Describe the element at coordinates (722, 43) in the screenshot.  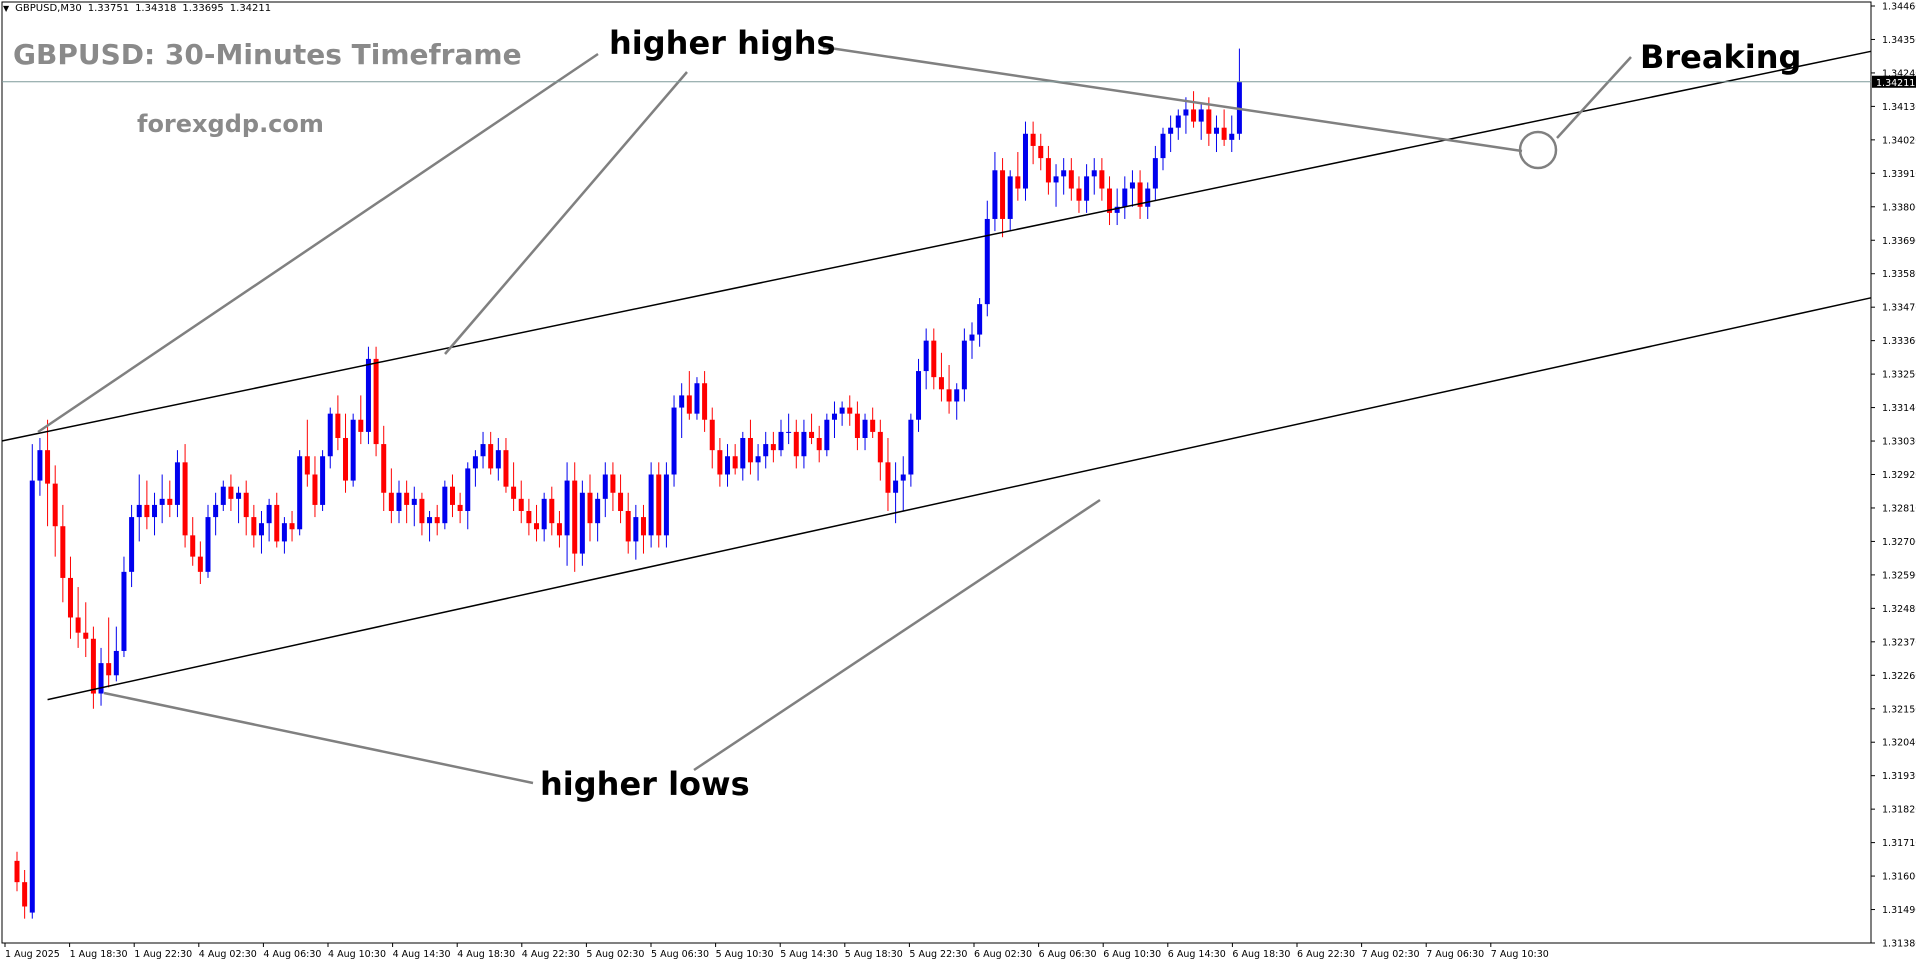
I see `higher-highs-label: higher highs` at that location.